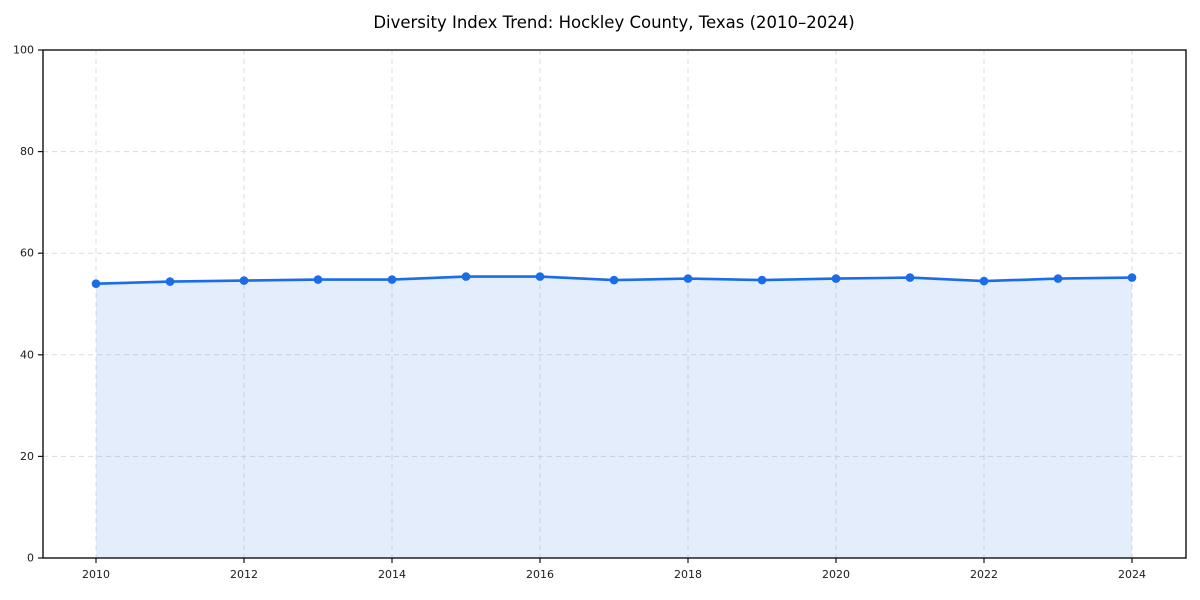 The image size is (1200, 600). I want to click on x-tick-label: 2024, so click(1132, 574).